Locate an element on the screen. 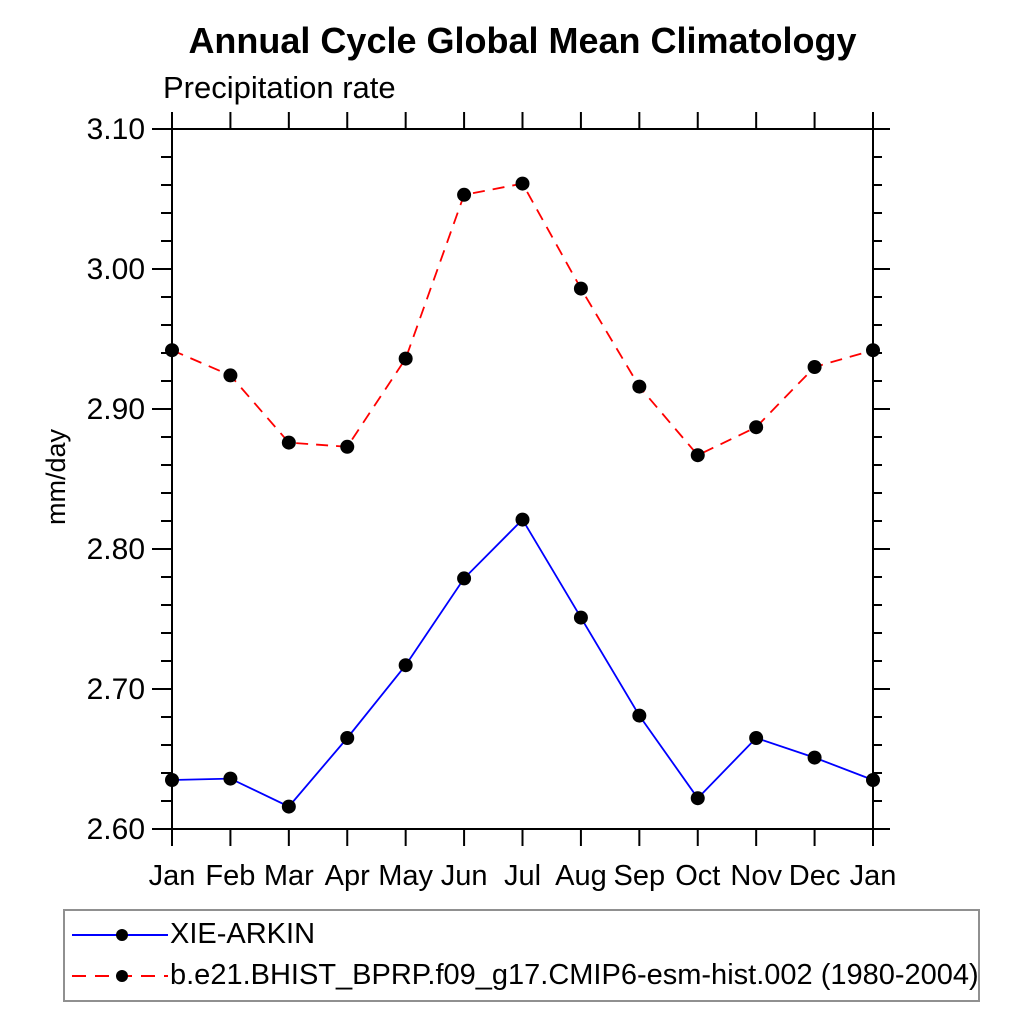 The height and width of the screenshot is (1024, 1024). data-point-s1-Jun is located at coordinates (464, 194).